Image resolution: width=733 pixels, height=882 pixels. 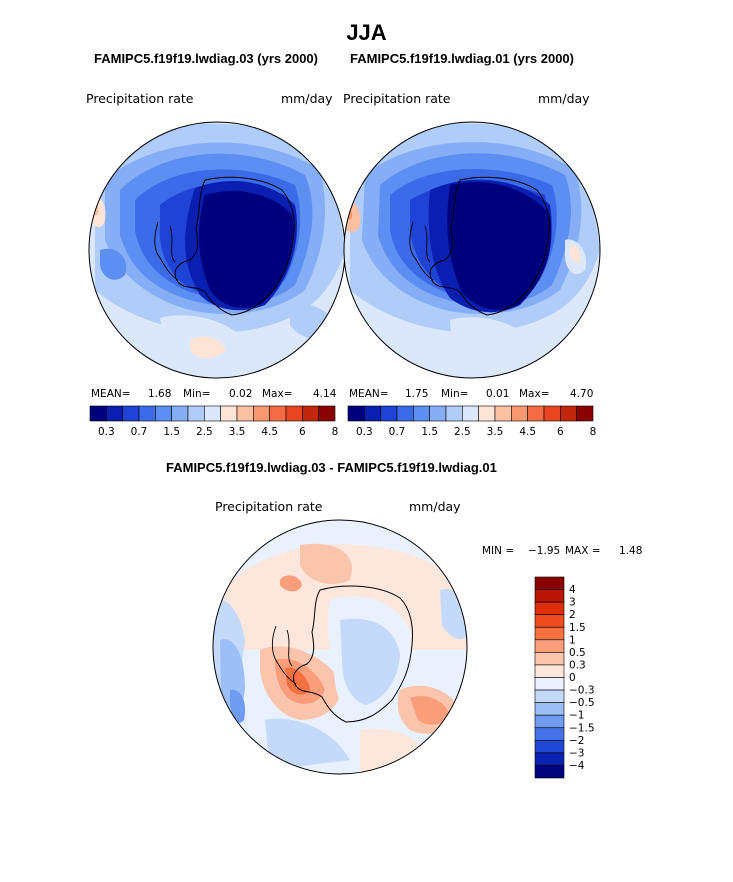 What do you see at coordinates (544, 551) in the screenshot?
I see `diff-min-value: −1.95` at bounding box center [544, 551].